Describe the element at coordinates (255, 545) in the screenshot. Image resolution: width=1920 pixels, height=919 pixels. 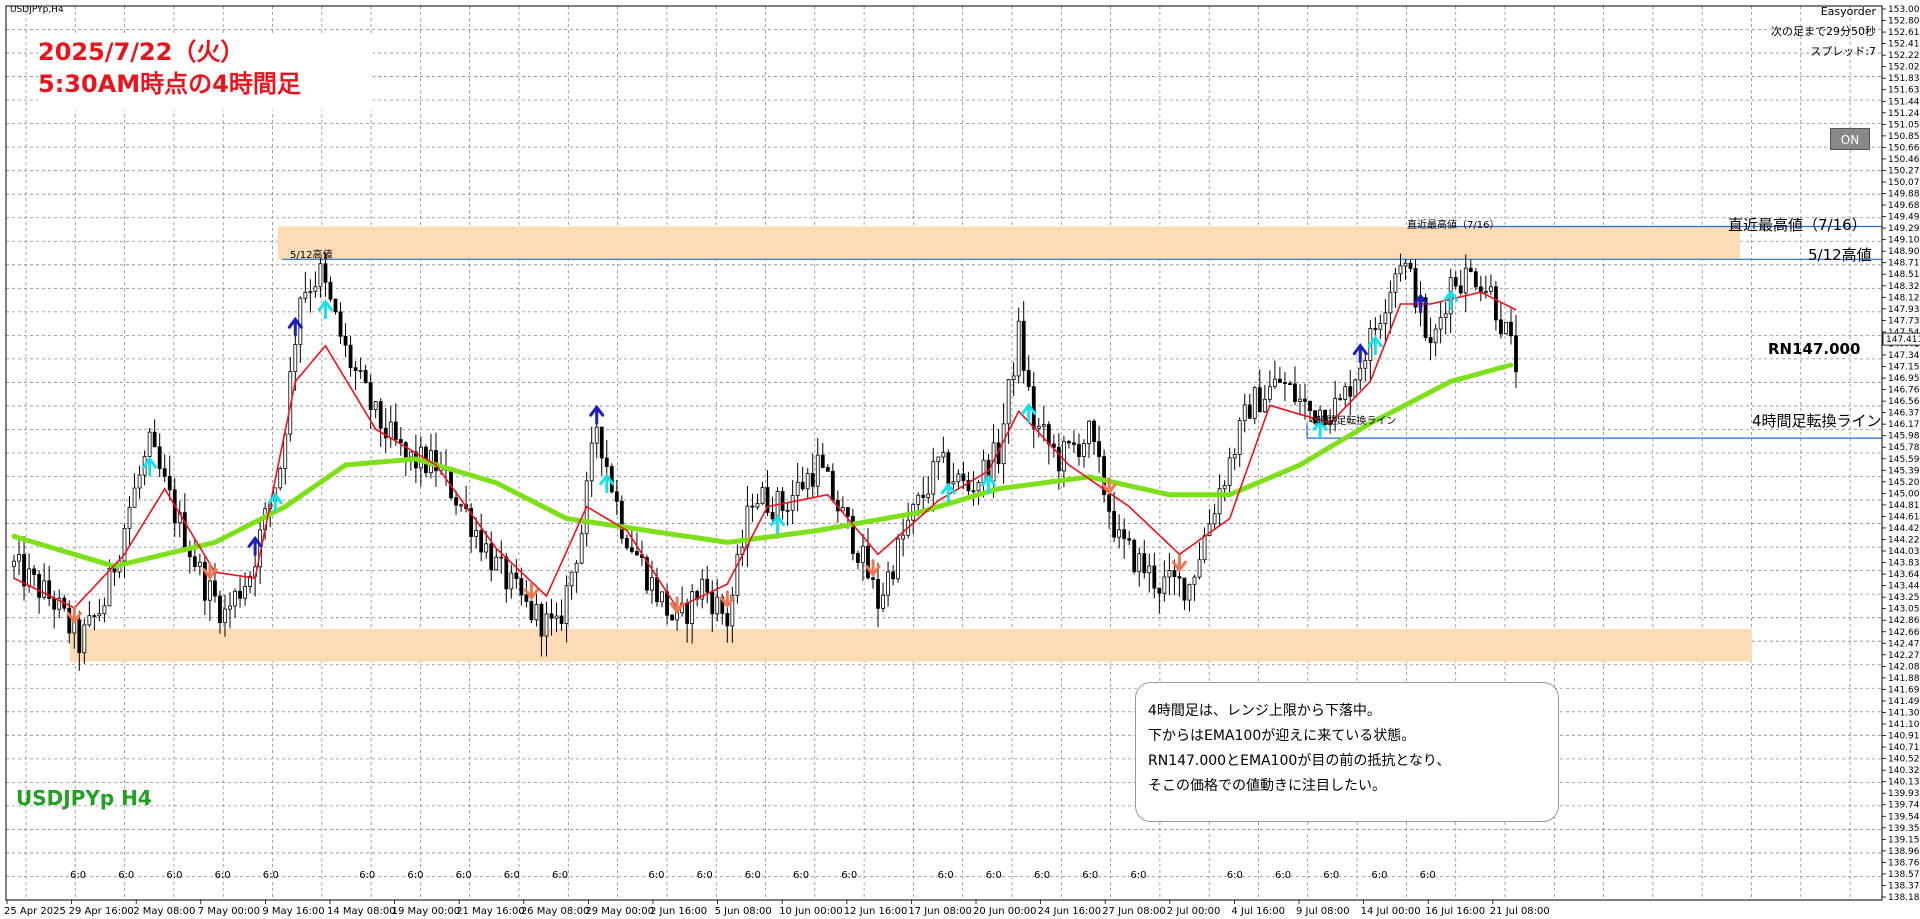
I see `signal-arrow-up-dark` at that location.